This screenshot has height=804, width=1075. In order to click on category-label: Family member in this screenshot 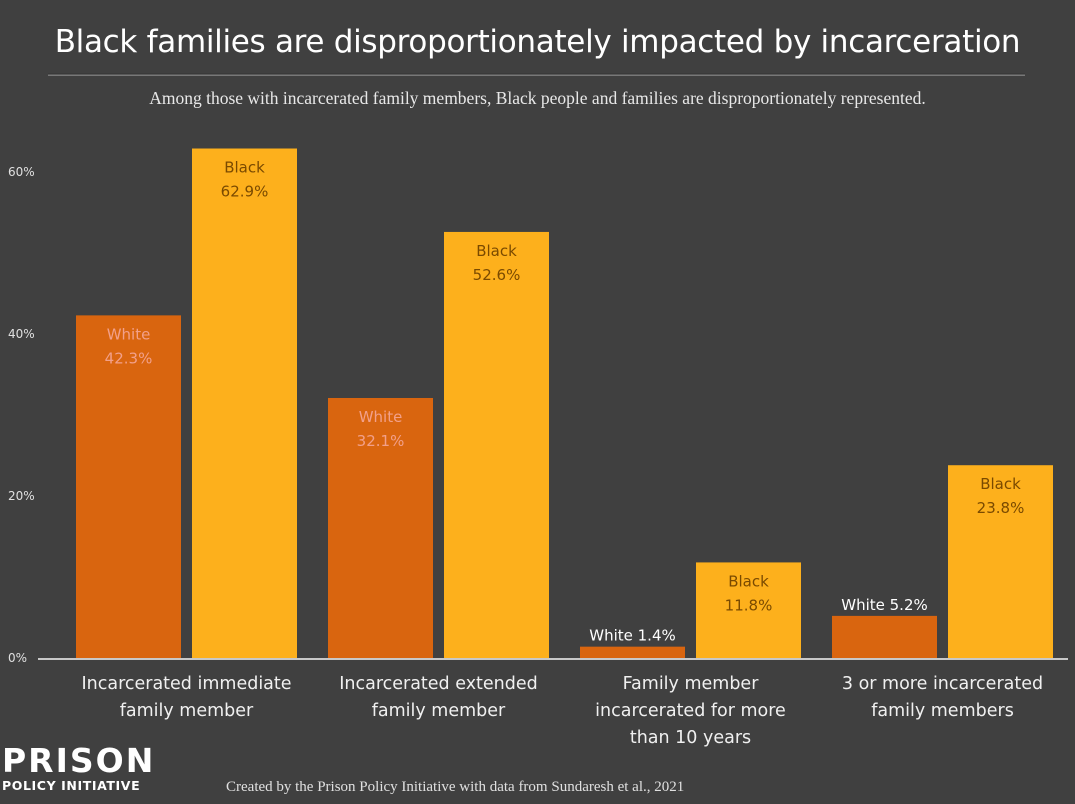, I will do `click(691, 684)`.